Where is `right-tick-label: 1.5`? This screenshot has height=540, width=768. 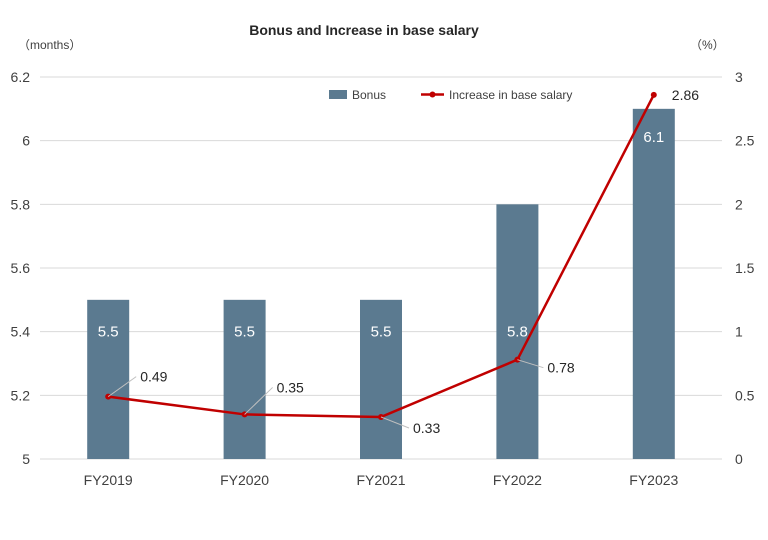 right-tick-label: 1.5 is located at coordinates (745, 268).